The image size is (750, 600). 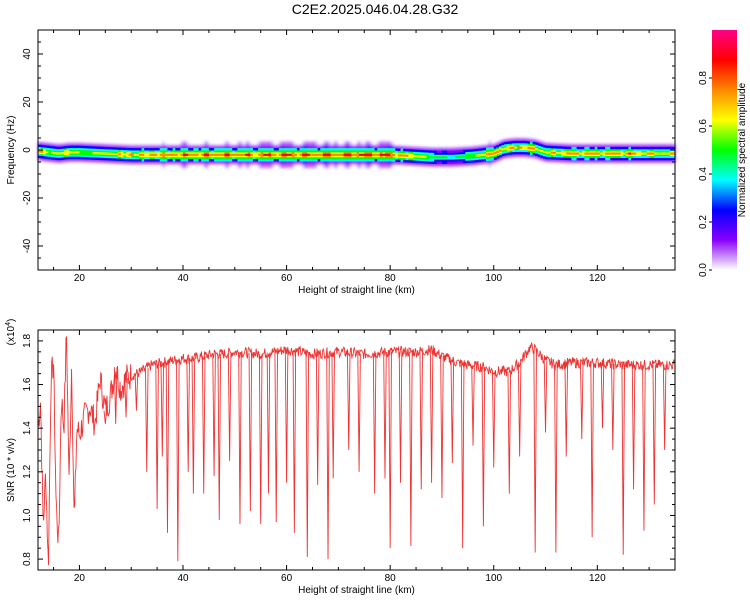 What do you see at coordinates (27, 515) in the screenshot?
I see `snr-y-tick-label: 1.0` at bounding box center [27, 515].